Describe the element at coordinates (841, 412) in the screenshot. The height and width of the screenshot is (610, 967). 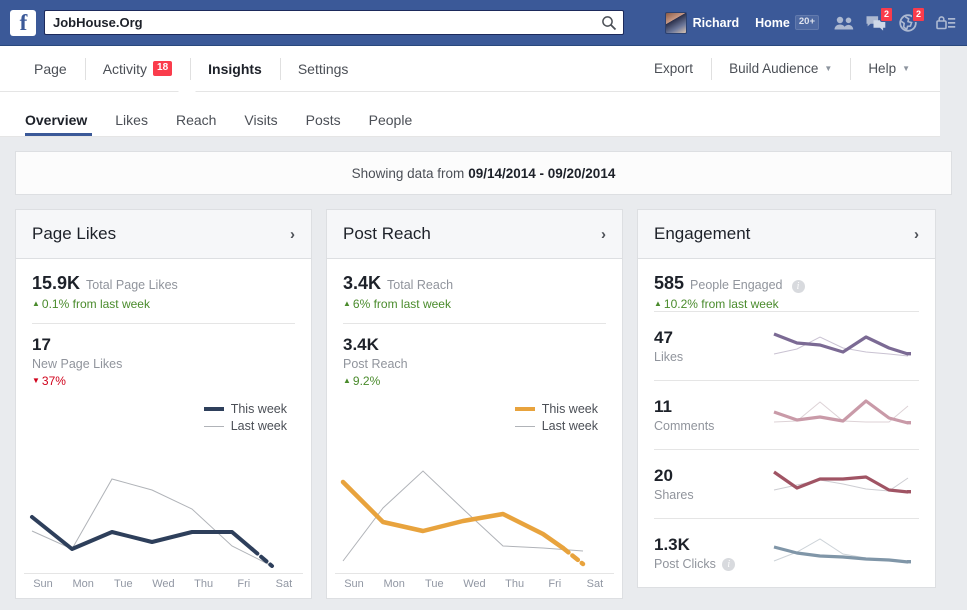
I see `series-this-week` at that location.